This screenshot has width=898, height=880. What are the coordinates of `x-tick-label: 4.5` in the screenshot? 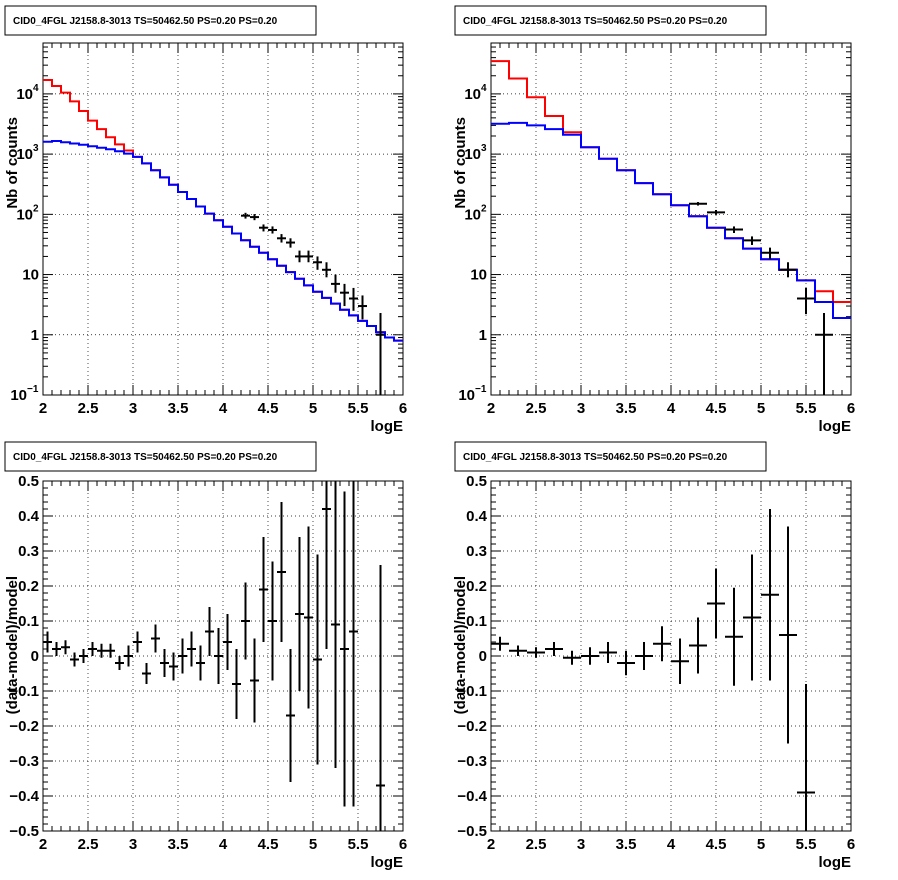 It's located at (716, 408).